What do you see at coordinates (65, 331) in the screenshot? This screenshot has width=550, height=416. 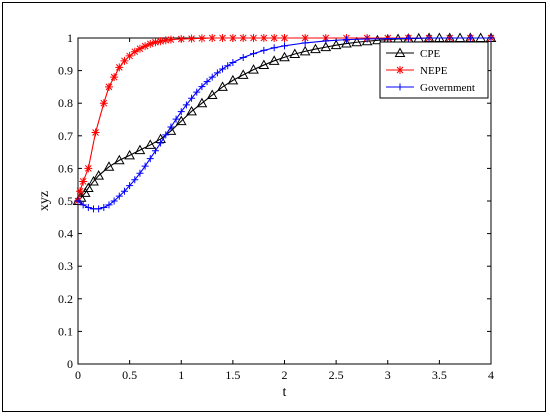 I see `y-tick-label: 0.1` at bounding box center [65, 331].